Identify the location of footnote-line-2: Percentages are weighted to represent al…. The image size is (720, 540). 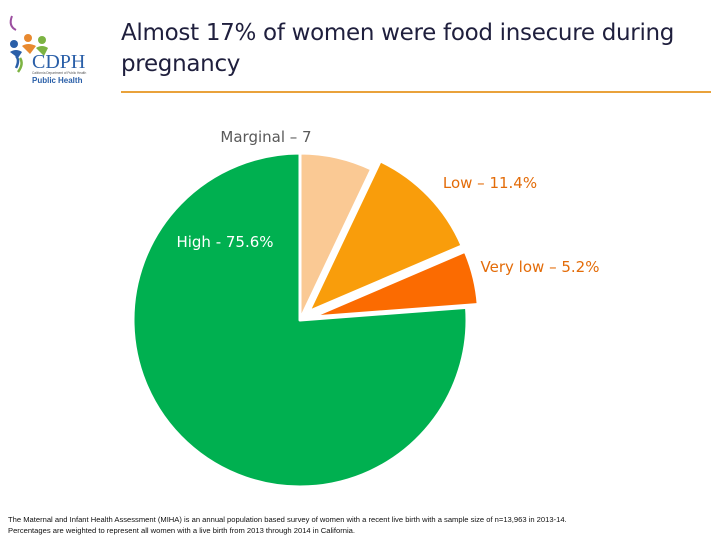
(181, 530).